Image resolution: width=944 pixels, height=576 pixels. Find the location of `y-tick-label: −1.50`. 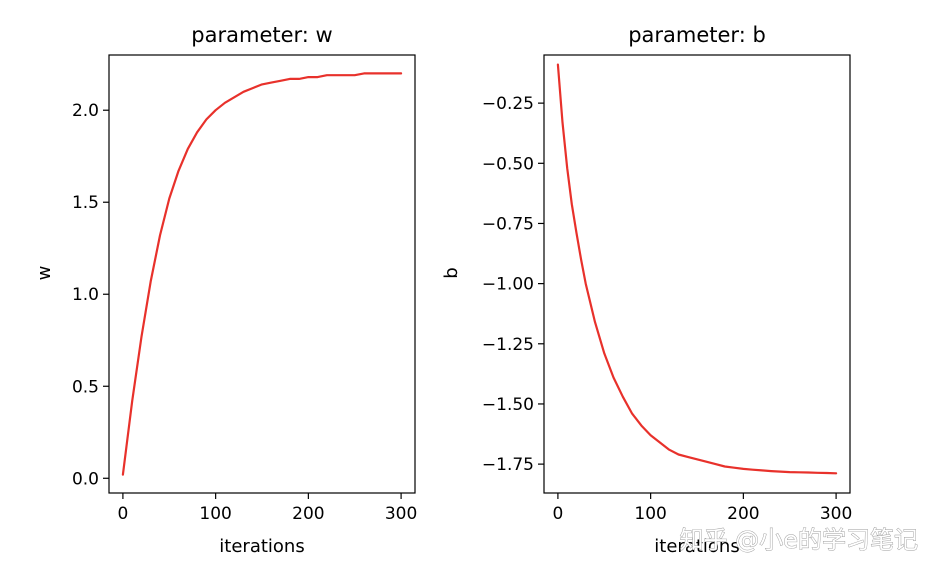

y-tick-label: −1.50 is located at coordinates (508, 405).